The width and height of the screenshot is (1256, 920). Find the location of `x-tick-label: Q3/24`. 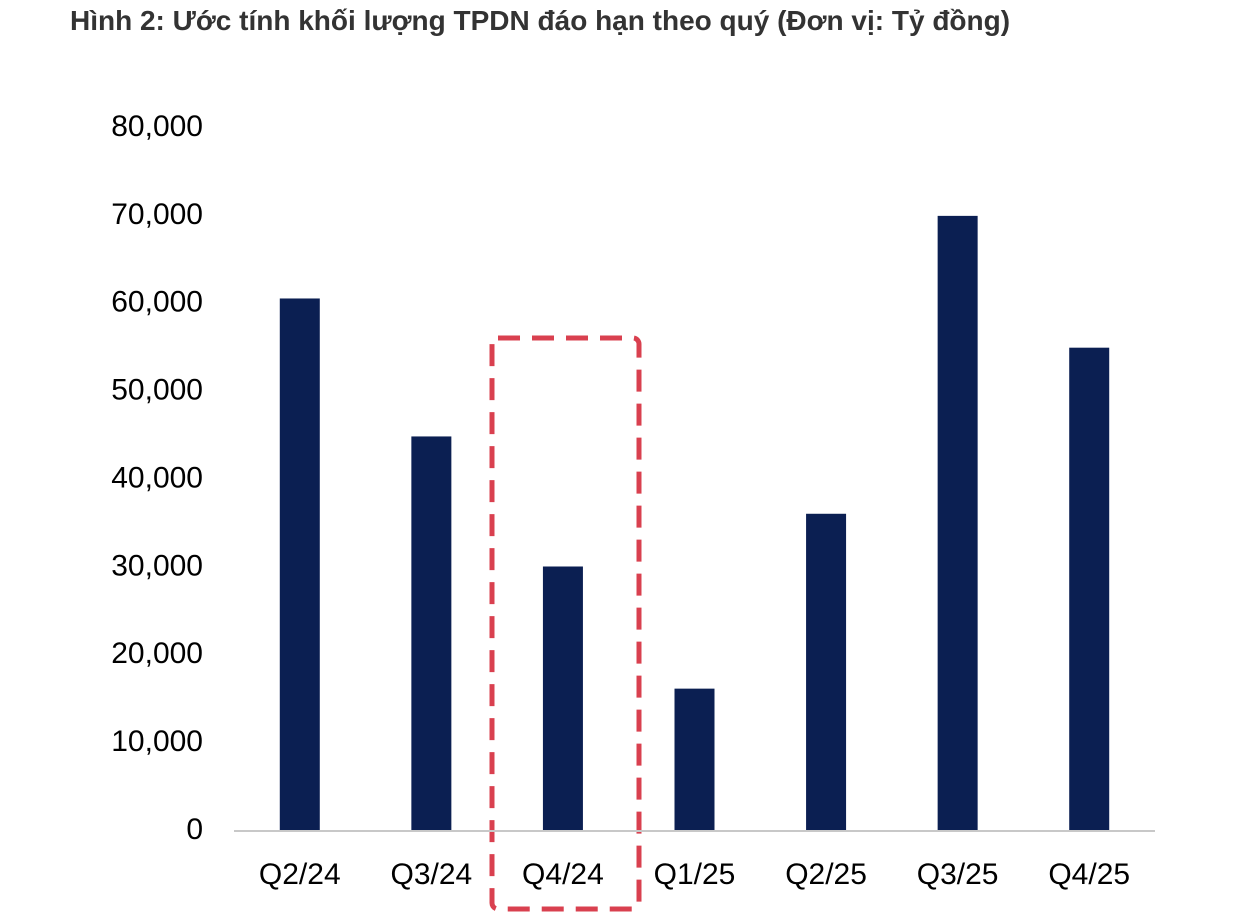

x-tick-label: Q3/24 is located at coordinates (431, 874).